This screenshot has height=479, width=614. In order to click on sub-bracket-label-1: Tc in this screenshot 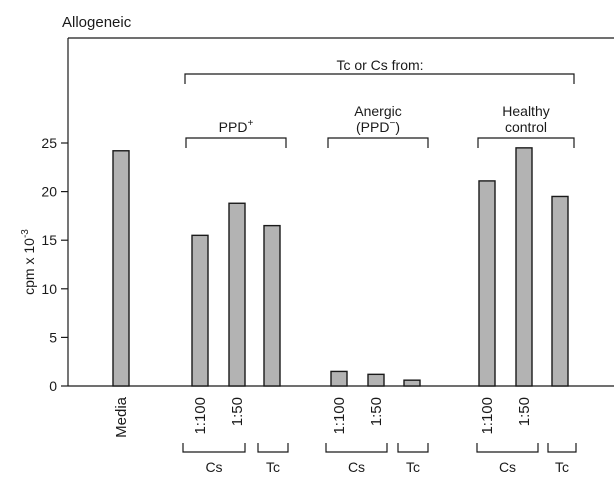, I will do `click(273, 467)`.